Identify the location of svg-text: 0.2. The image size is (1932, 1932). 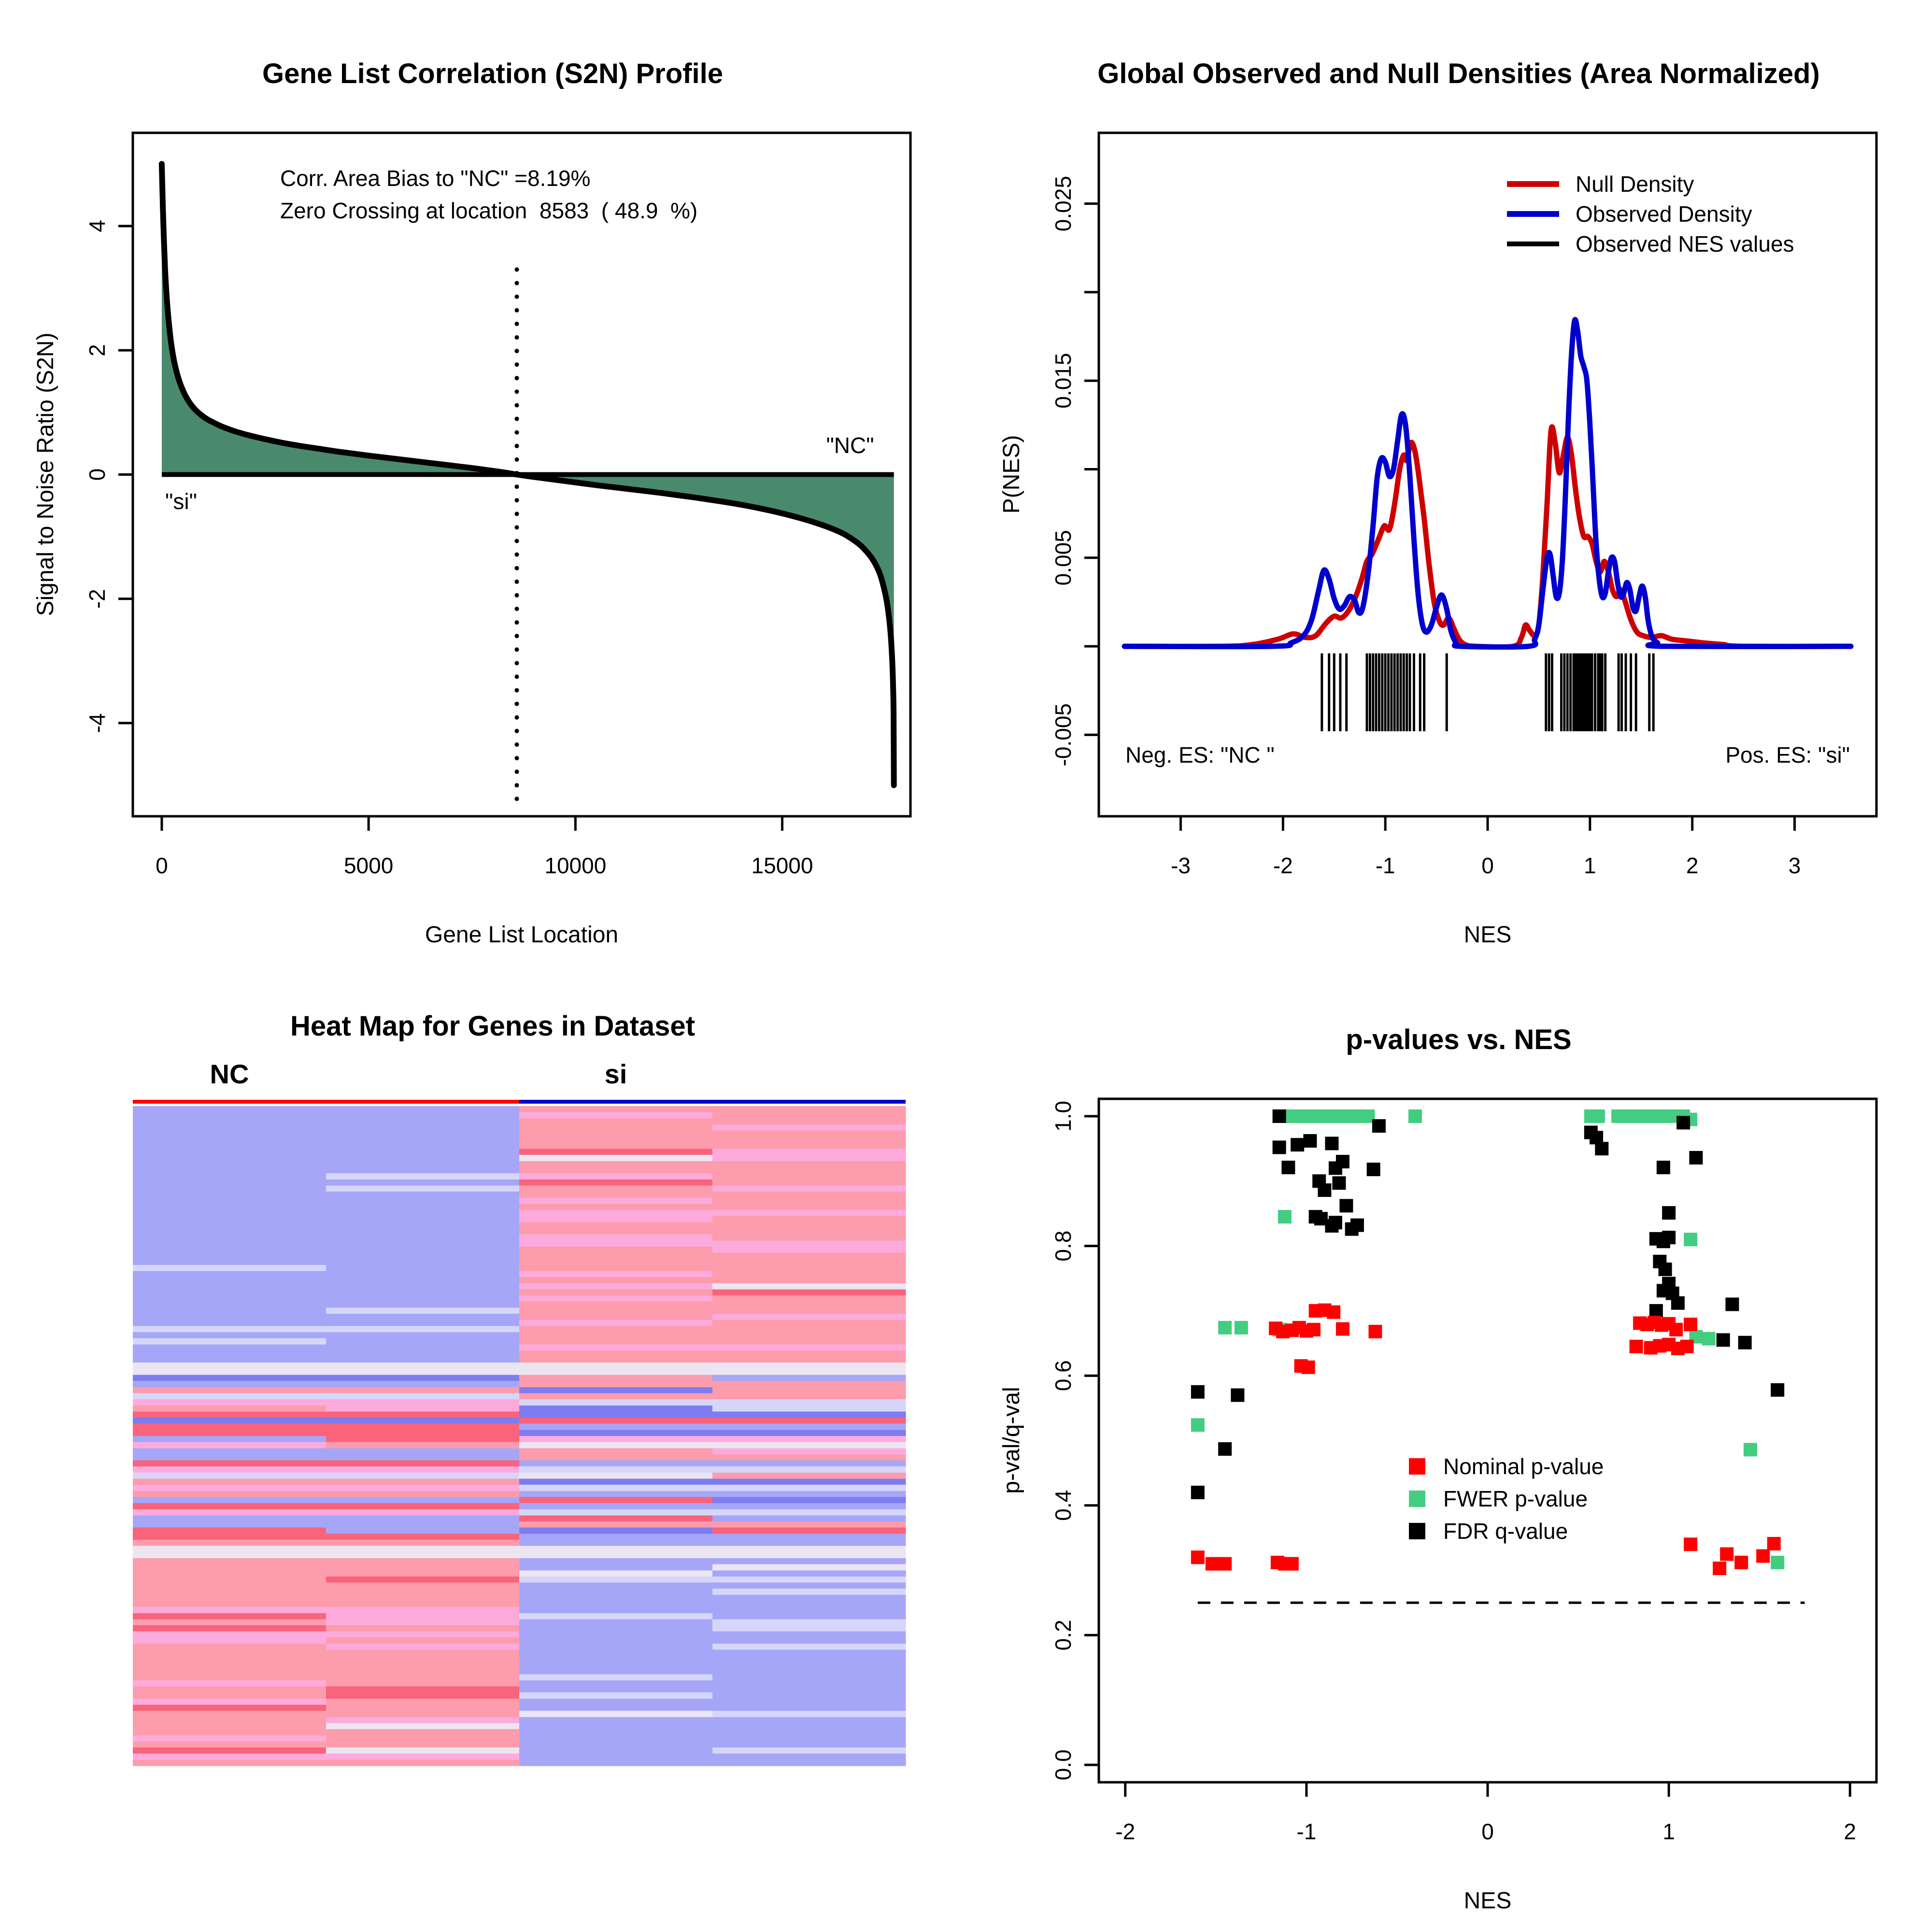
(1063, 1634).